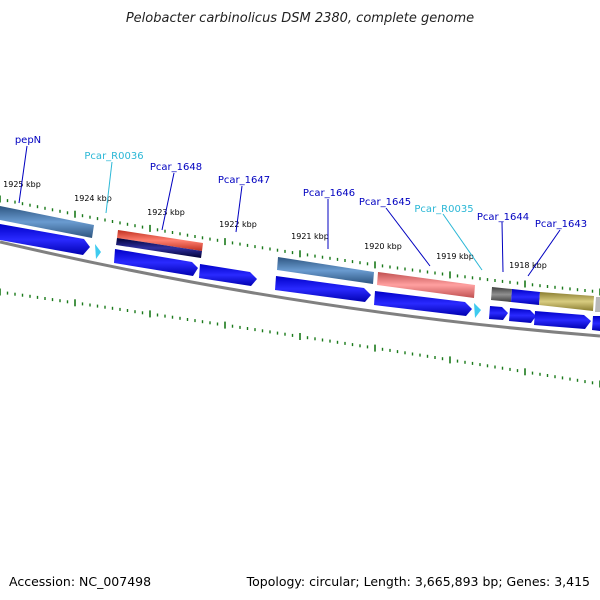 This screenshot has width=600, height=600. I want to click on gene-label-pcar-1648: Pcar_1648, so click(176, 167).